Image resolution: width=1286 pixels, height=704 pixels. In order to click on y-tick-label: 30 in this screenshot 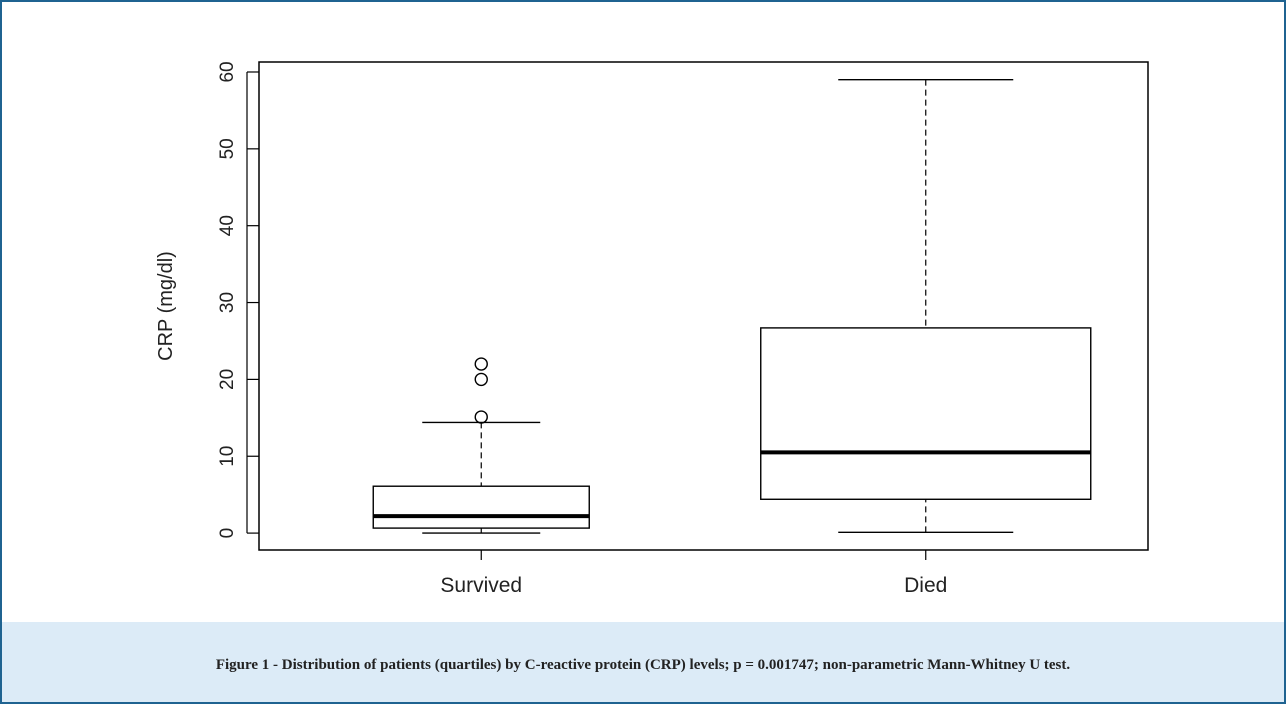, I will do `click(227, 302)`.